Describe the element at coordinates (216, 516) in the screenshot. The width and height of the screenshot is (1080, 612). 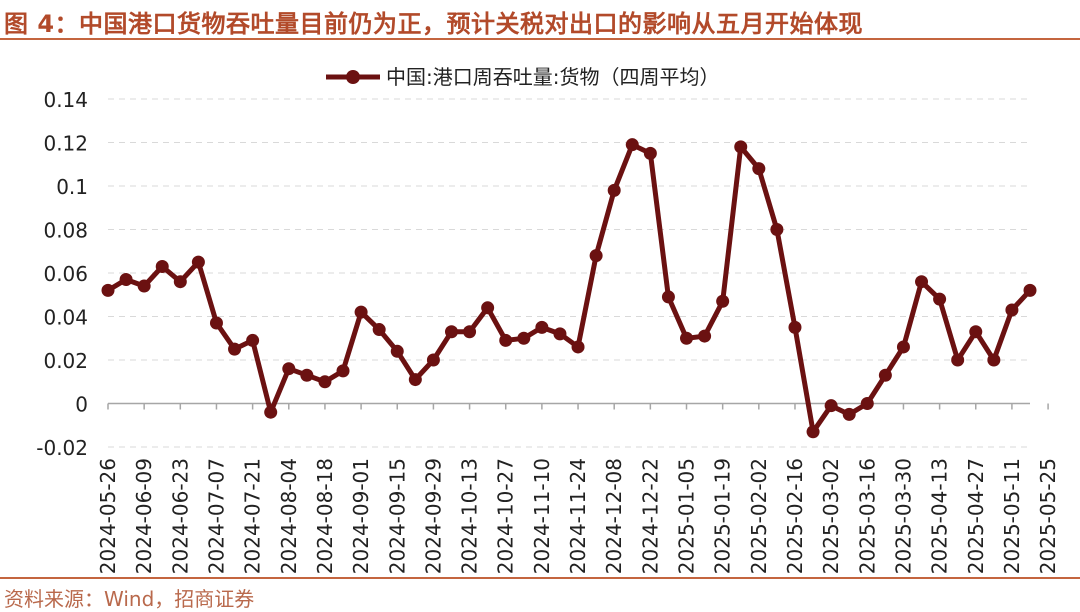
I see `x-tick-label: 2024-07-07` at that location.